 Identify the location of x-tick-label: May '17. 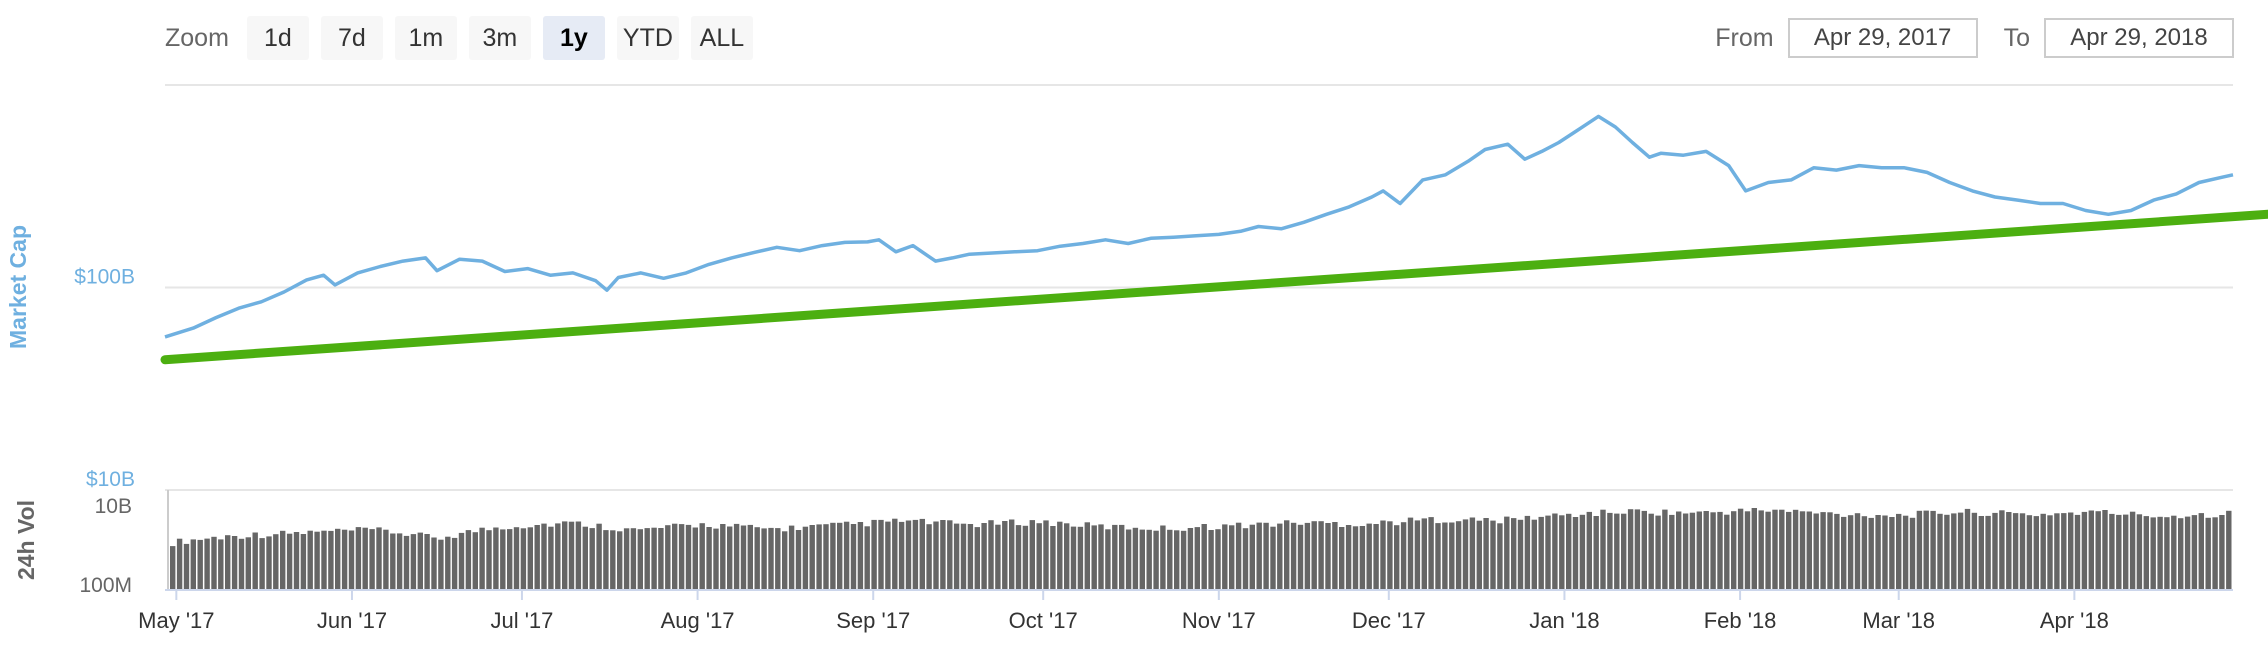
(176, 620).